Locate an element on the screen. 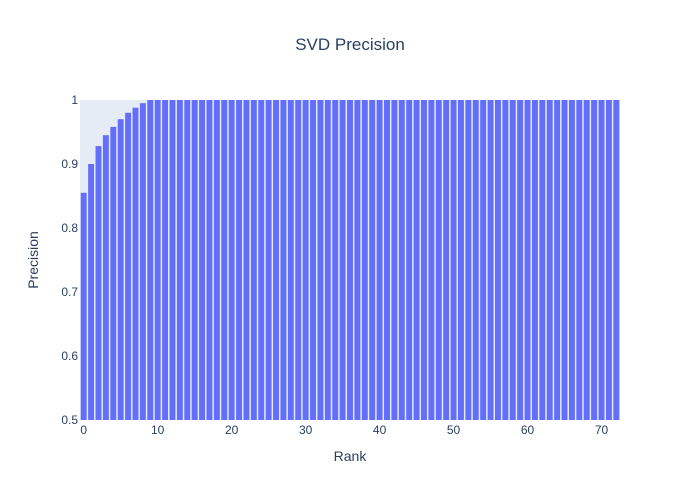 The image size is (700, 500). y-tick-label: 0.8 is located at coordinates (69, 228).